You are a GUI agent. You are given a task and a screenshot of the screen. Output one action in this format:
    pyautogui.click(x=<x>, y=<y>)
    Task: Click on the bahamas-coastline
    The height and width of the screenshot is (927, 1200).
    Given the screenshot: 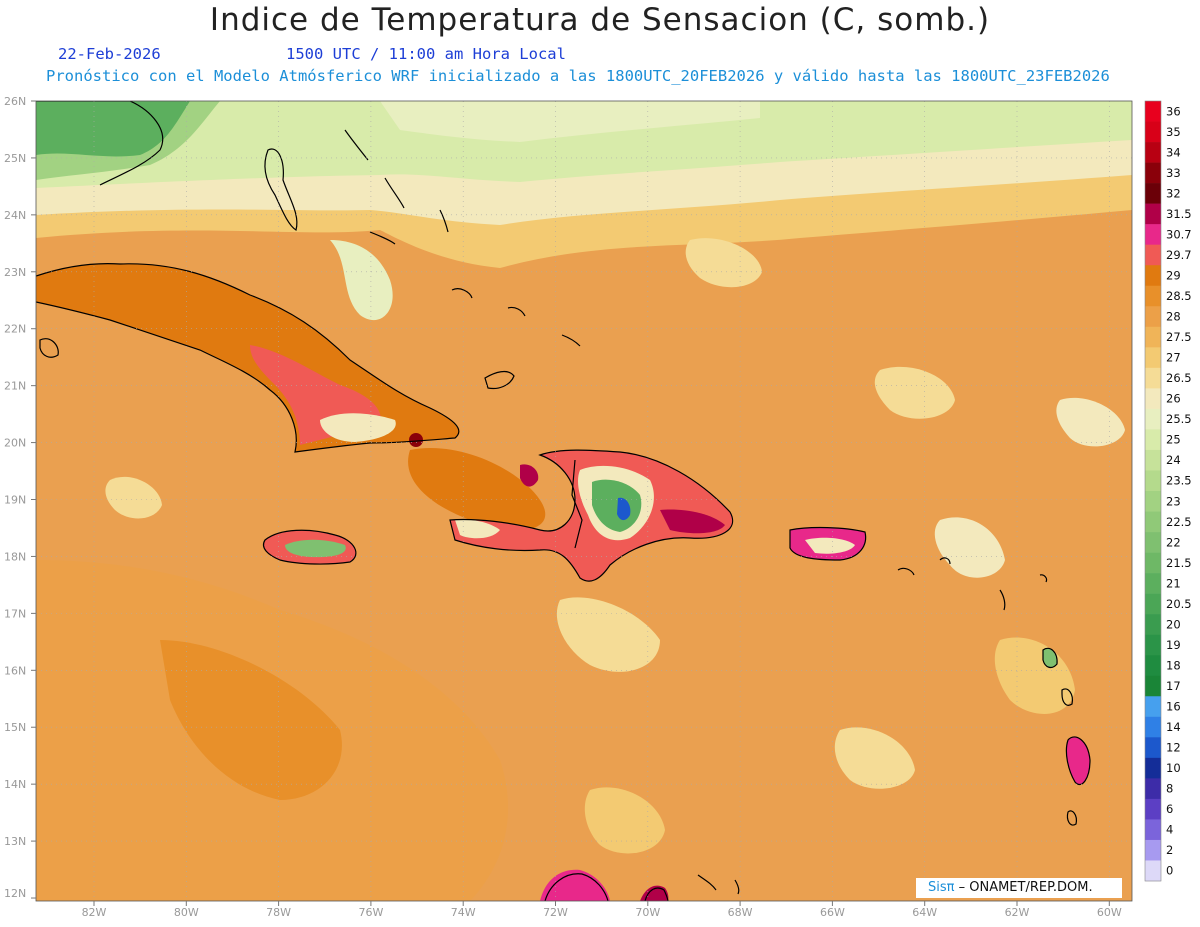 What is the action you would take?
    pyautogui.click(x=396, y=187)
    